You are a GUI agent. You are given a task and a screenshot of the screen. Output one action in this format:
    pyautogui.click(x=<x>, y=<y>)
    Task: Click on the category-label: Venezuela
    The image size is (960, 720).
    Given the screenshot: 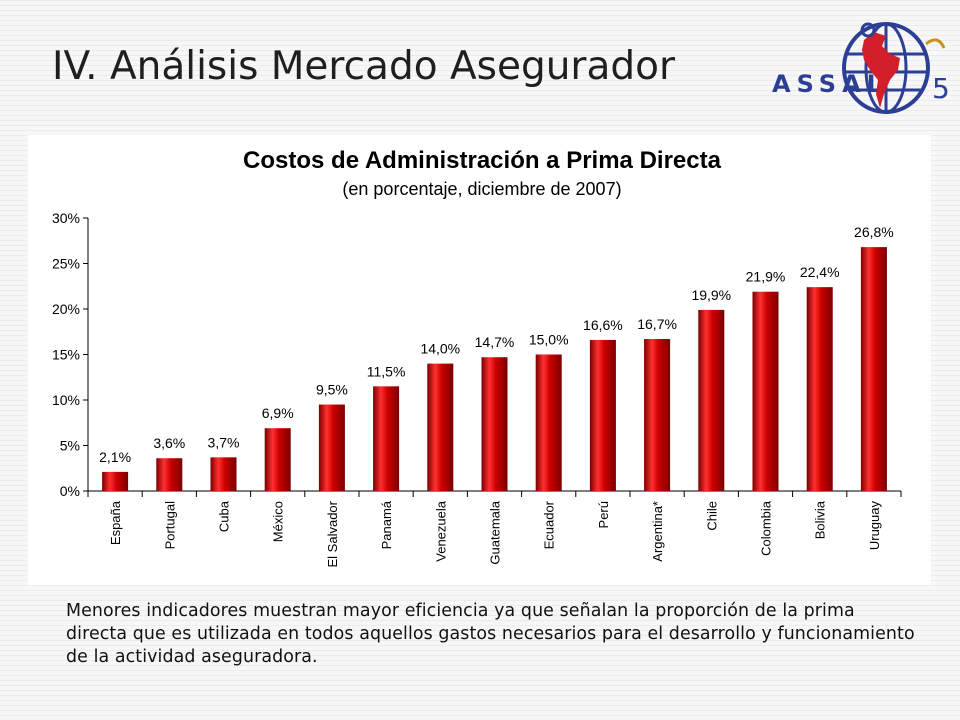 What is the action you would take?
    pyautogui.click(x=440, y=530)
    